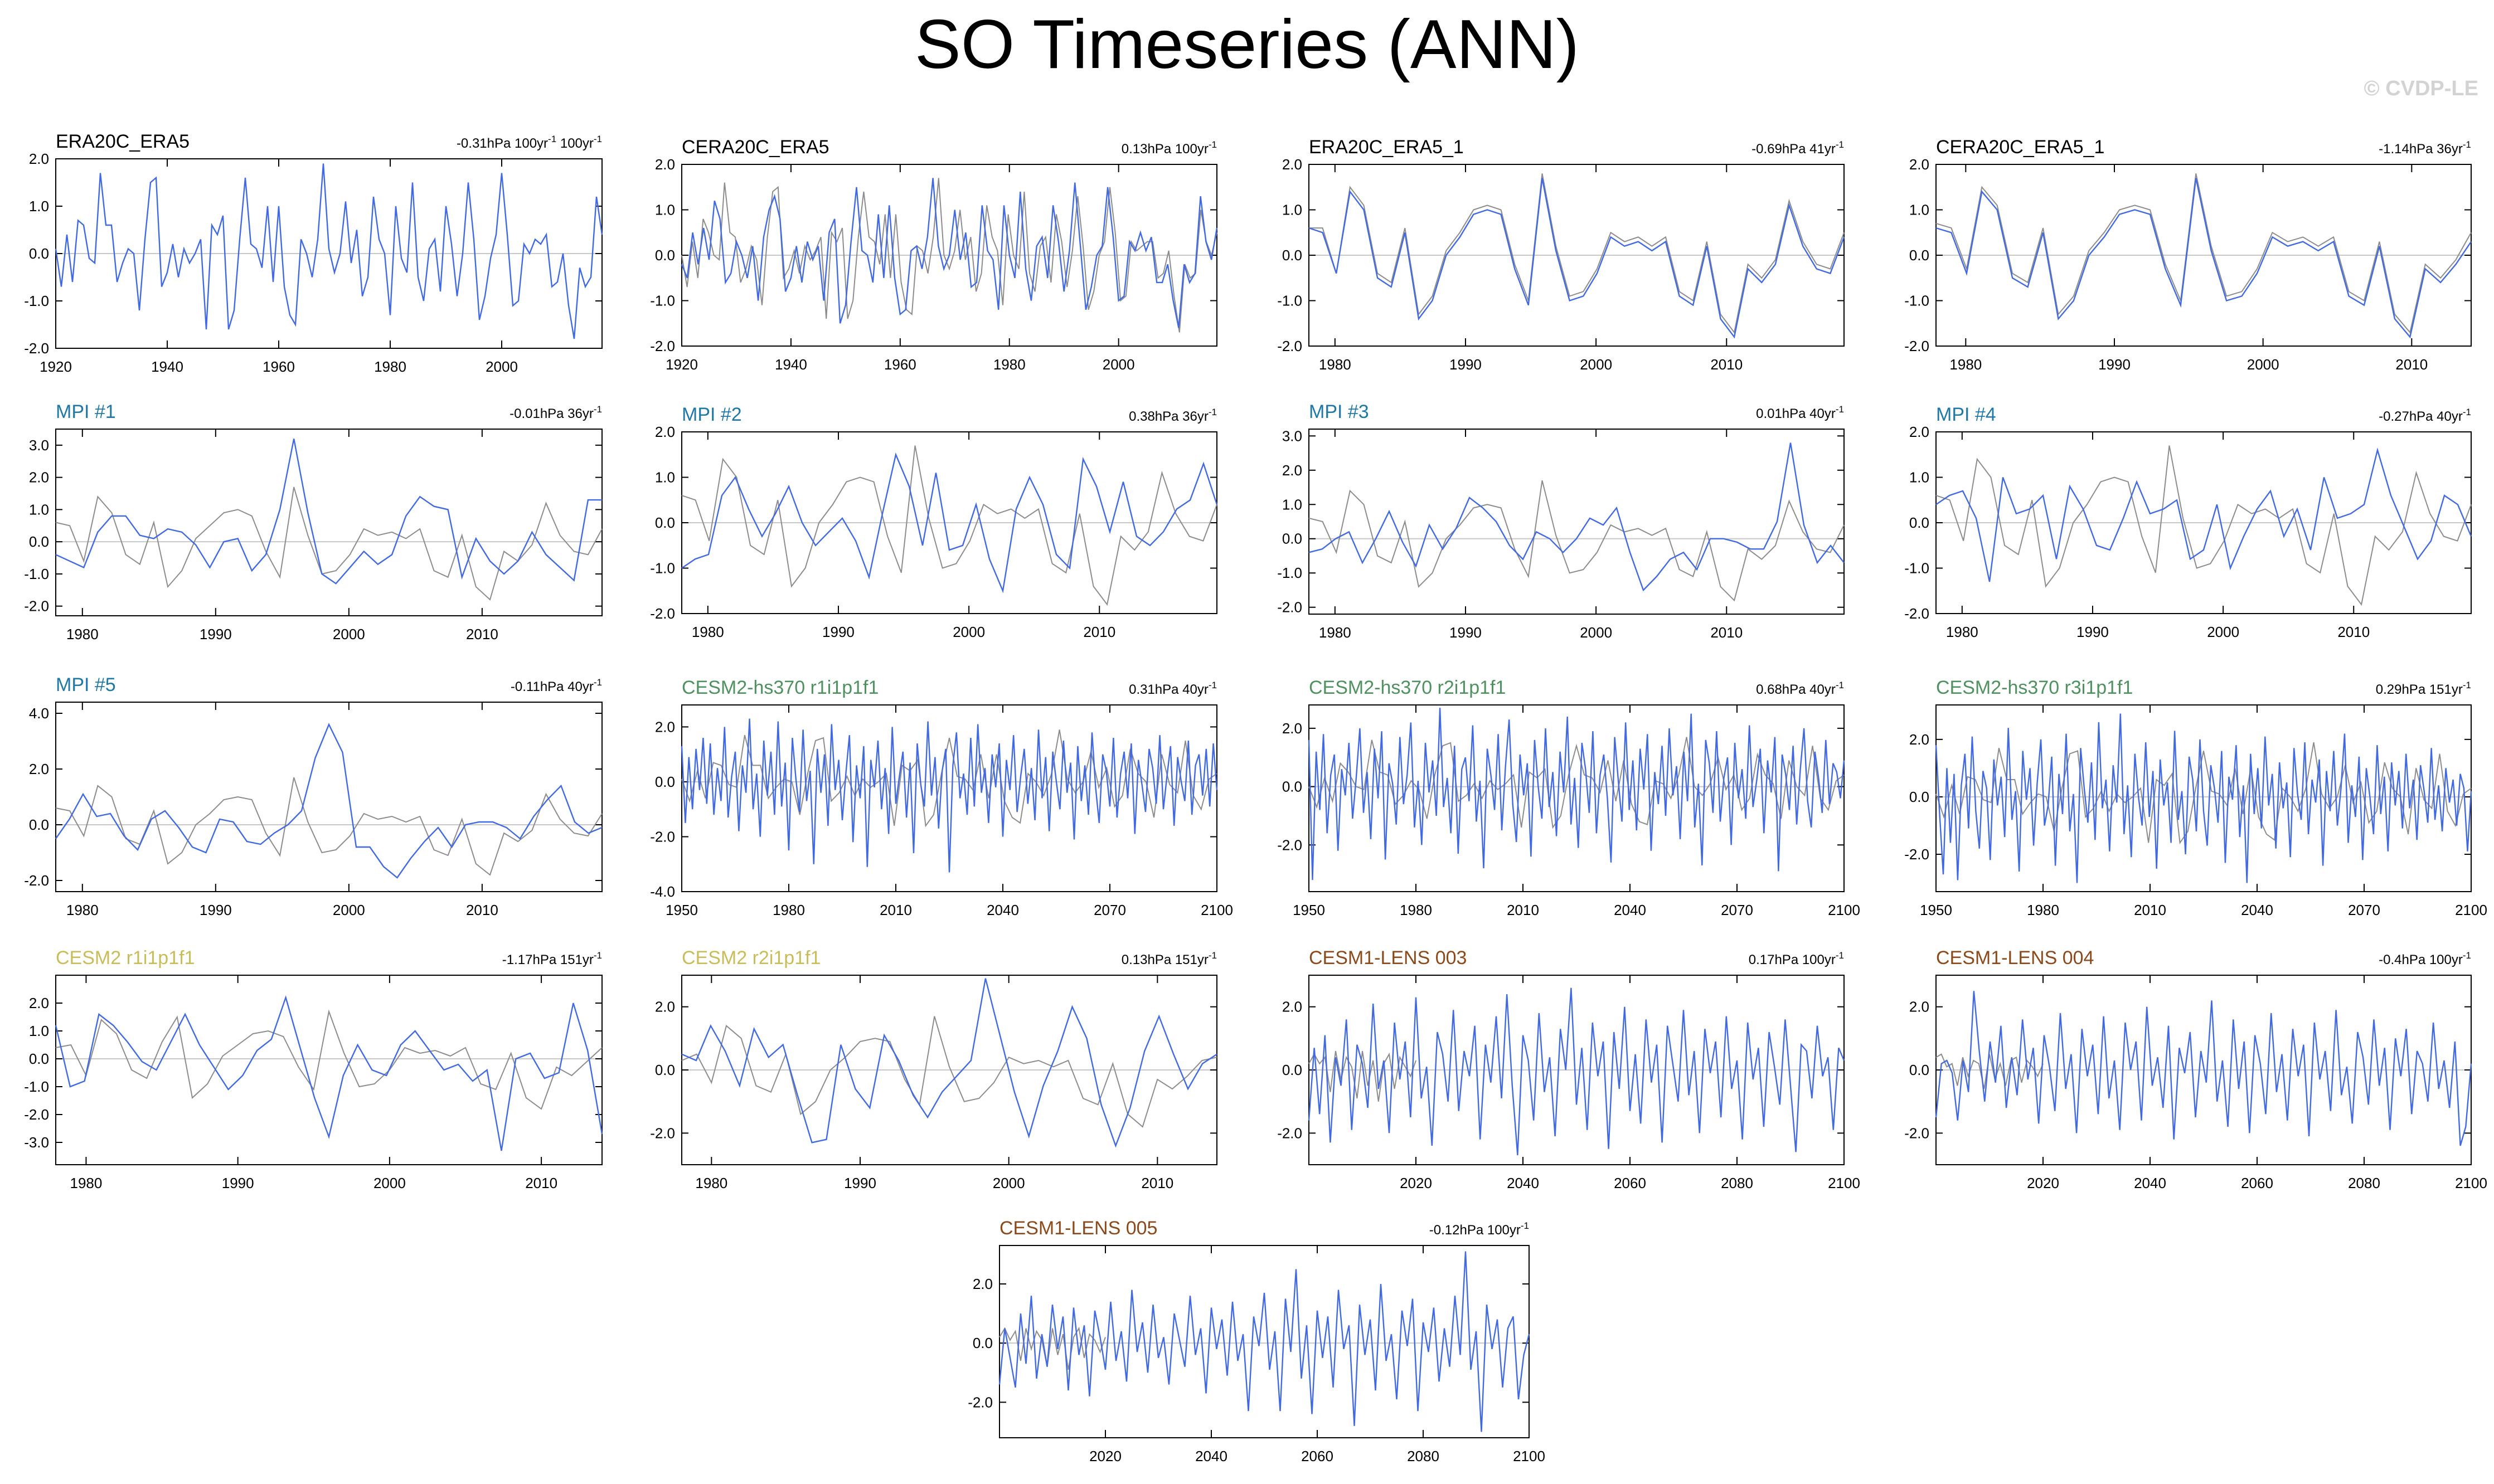  I want to click on trend-label: -1.17hPa 151yr-1, so click(552, 958).